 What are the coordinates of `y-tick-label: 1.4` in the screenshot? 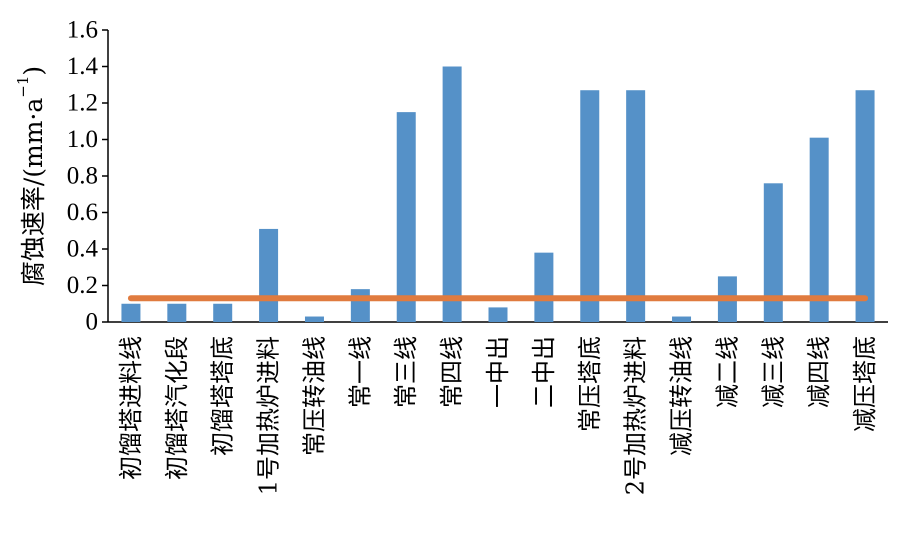 It's located at (83, 66).